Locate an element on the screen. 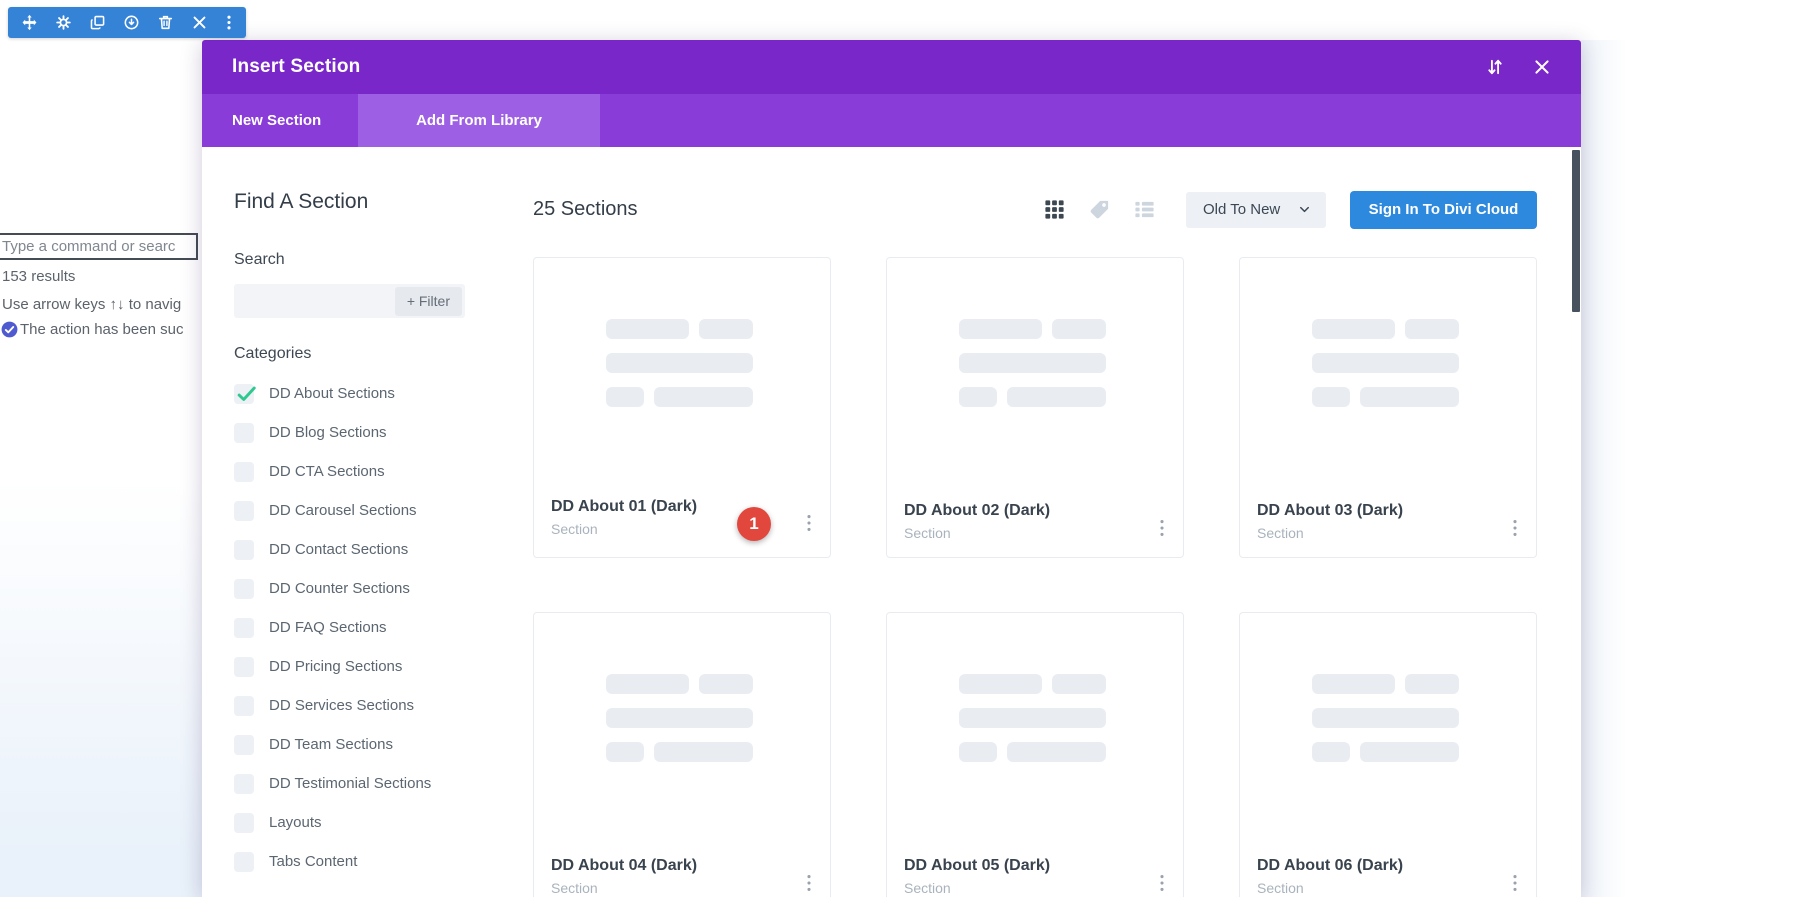 The width and height of the screenshot is (1800, 897). category-label: Layouts is located at coordinates (295, 822).